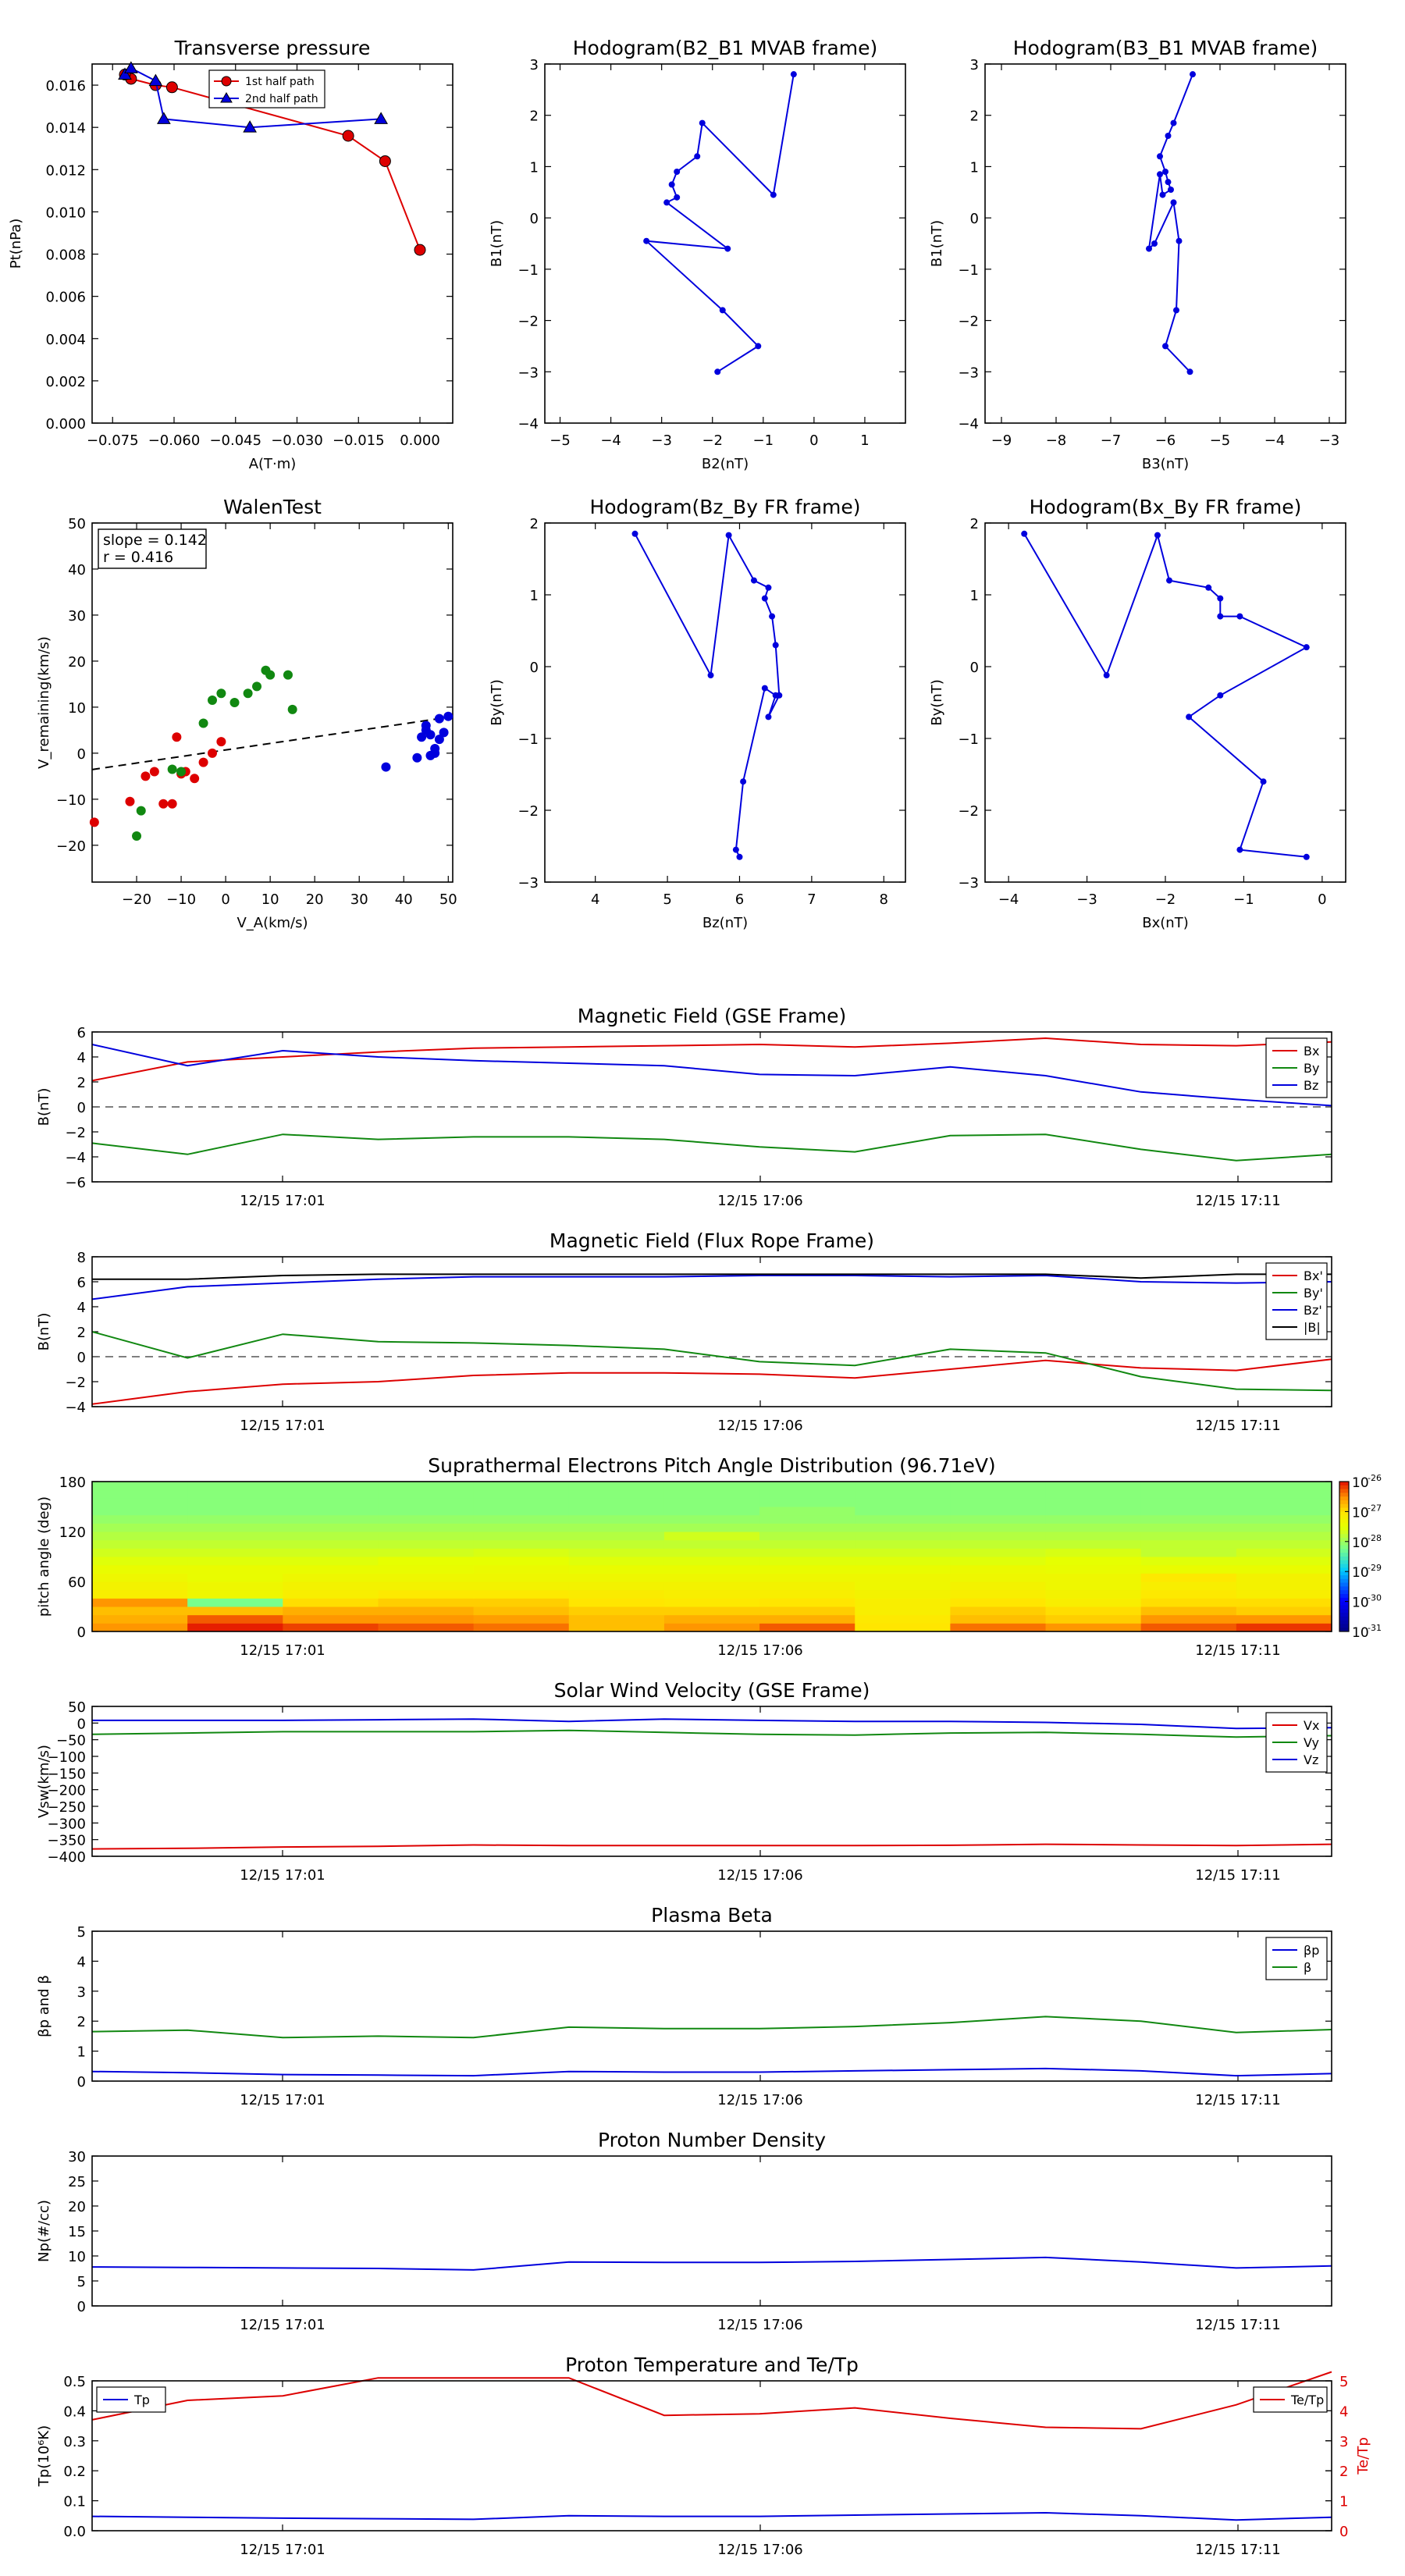 The image size is (1405, 2576). Describe the element at coordinates (1344, 2411) in the screenshot. I see `tp-y2-tick-label: 4` at that location.